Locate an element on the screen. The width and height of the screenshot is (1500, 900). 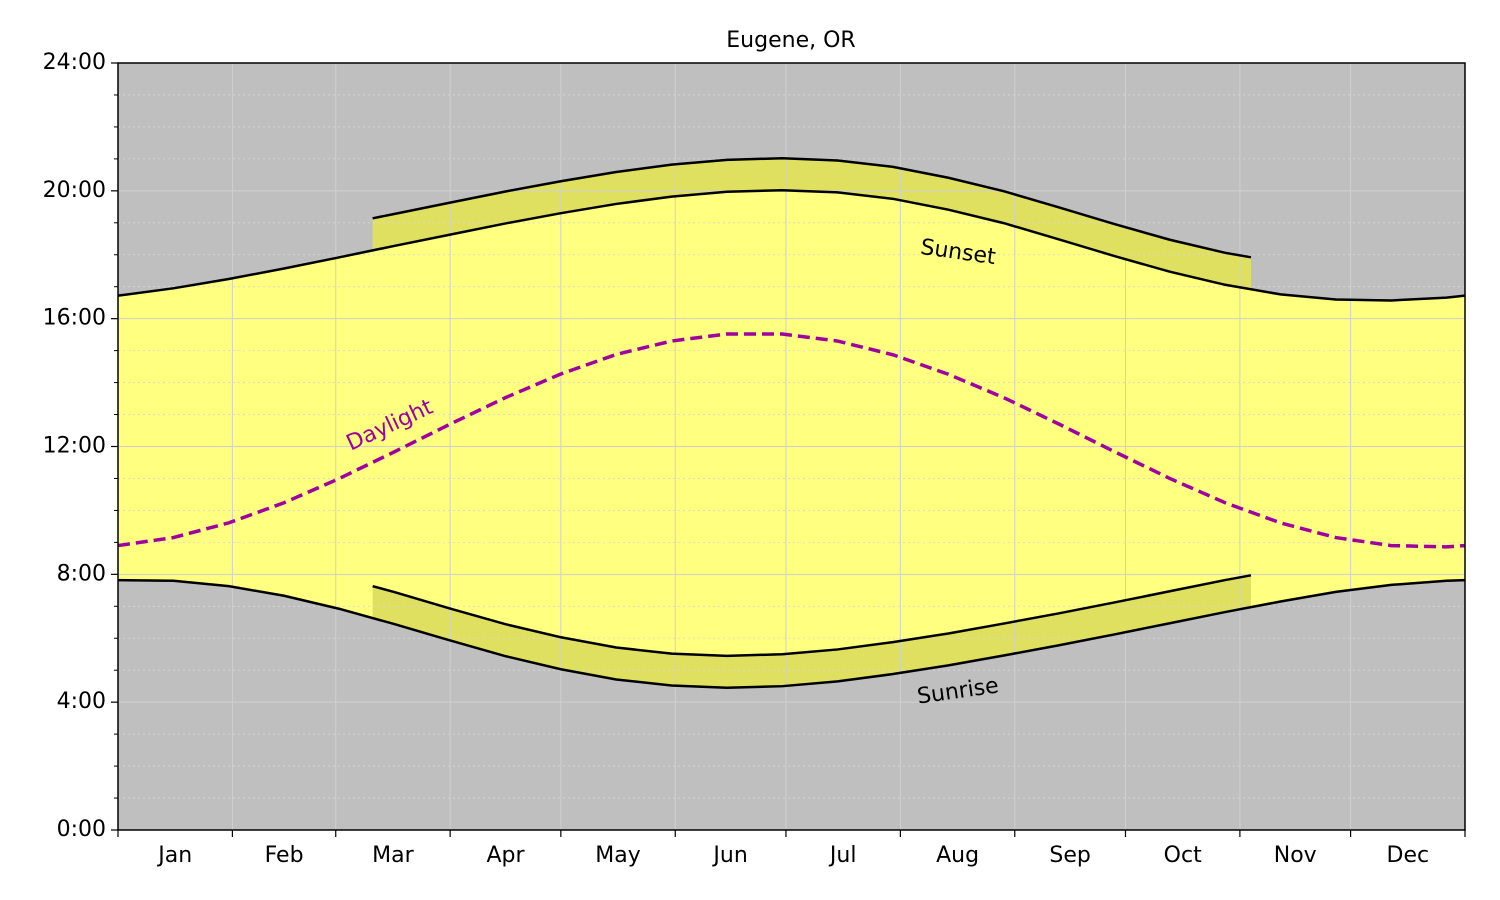
x-tick-label: Mar is located at coordinates (393, 855).